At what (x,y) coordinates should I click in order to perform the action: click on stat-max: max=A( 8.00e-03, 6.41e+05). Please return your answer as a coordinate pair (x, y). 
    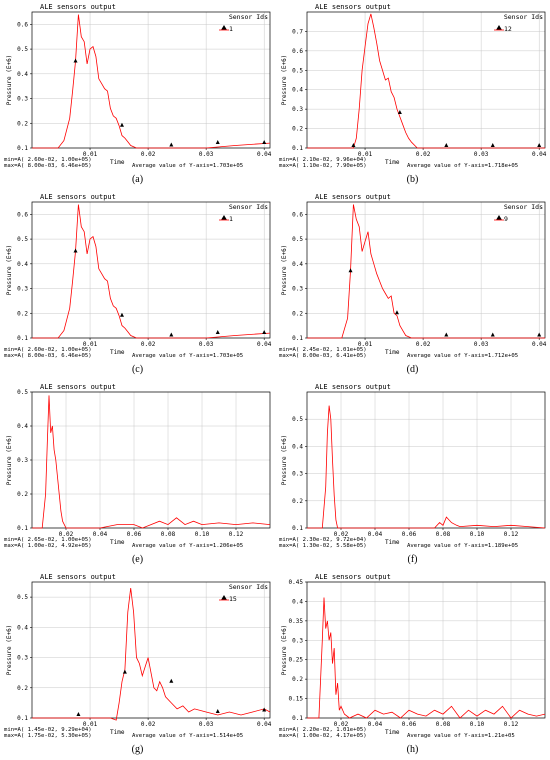
    Looking at the image, I should click on (323, 356).